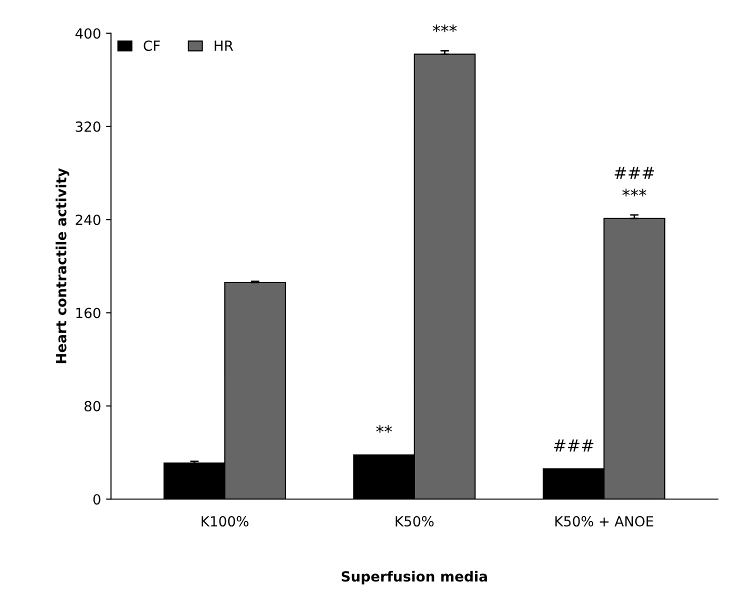 The width and height of the screenshot is (740, 605). What do you see at coordinates (88, 126) in the screenshot?
I see `y-tick-label: 320` at bounding box center [88, 126].